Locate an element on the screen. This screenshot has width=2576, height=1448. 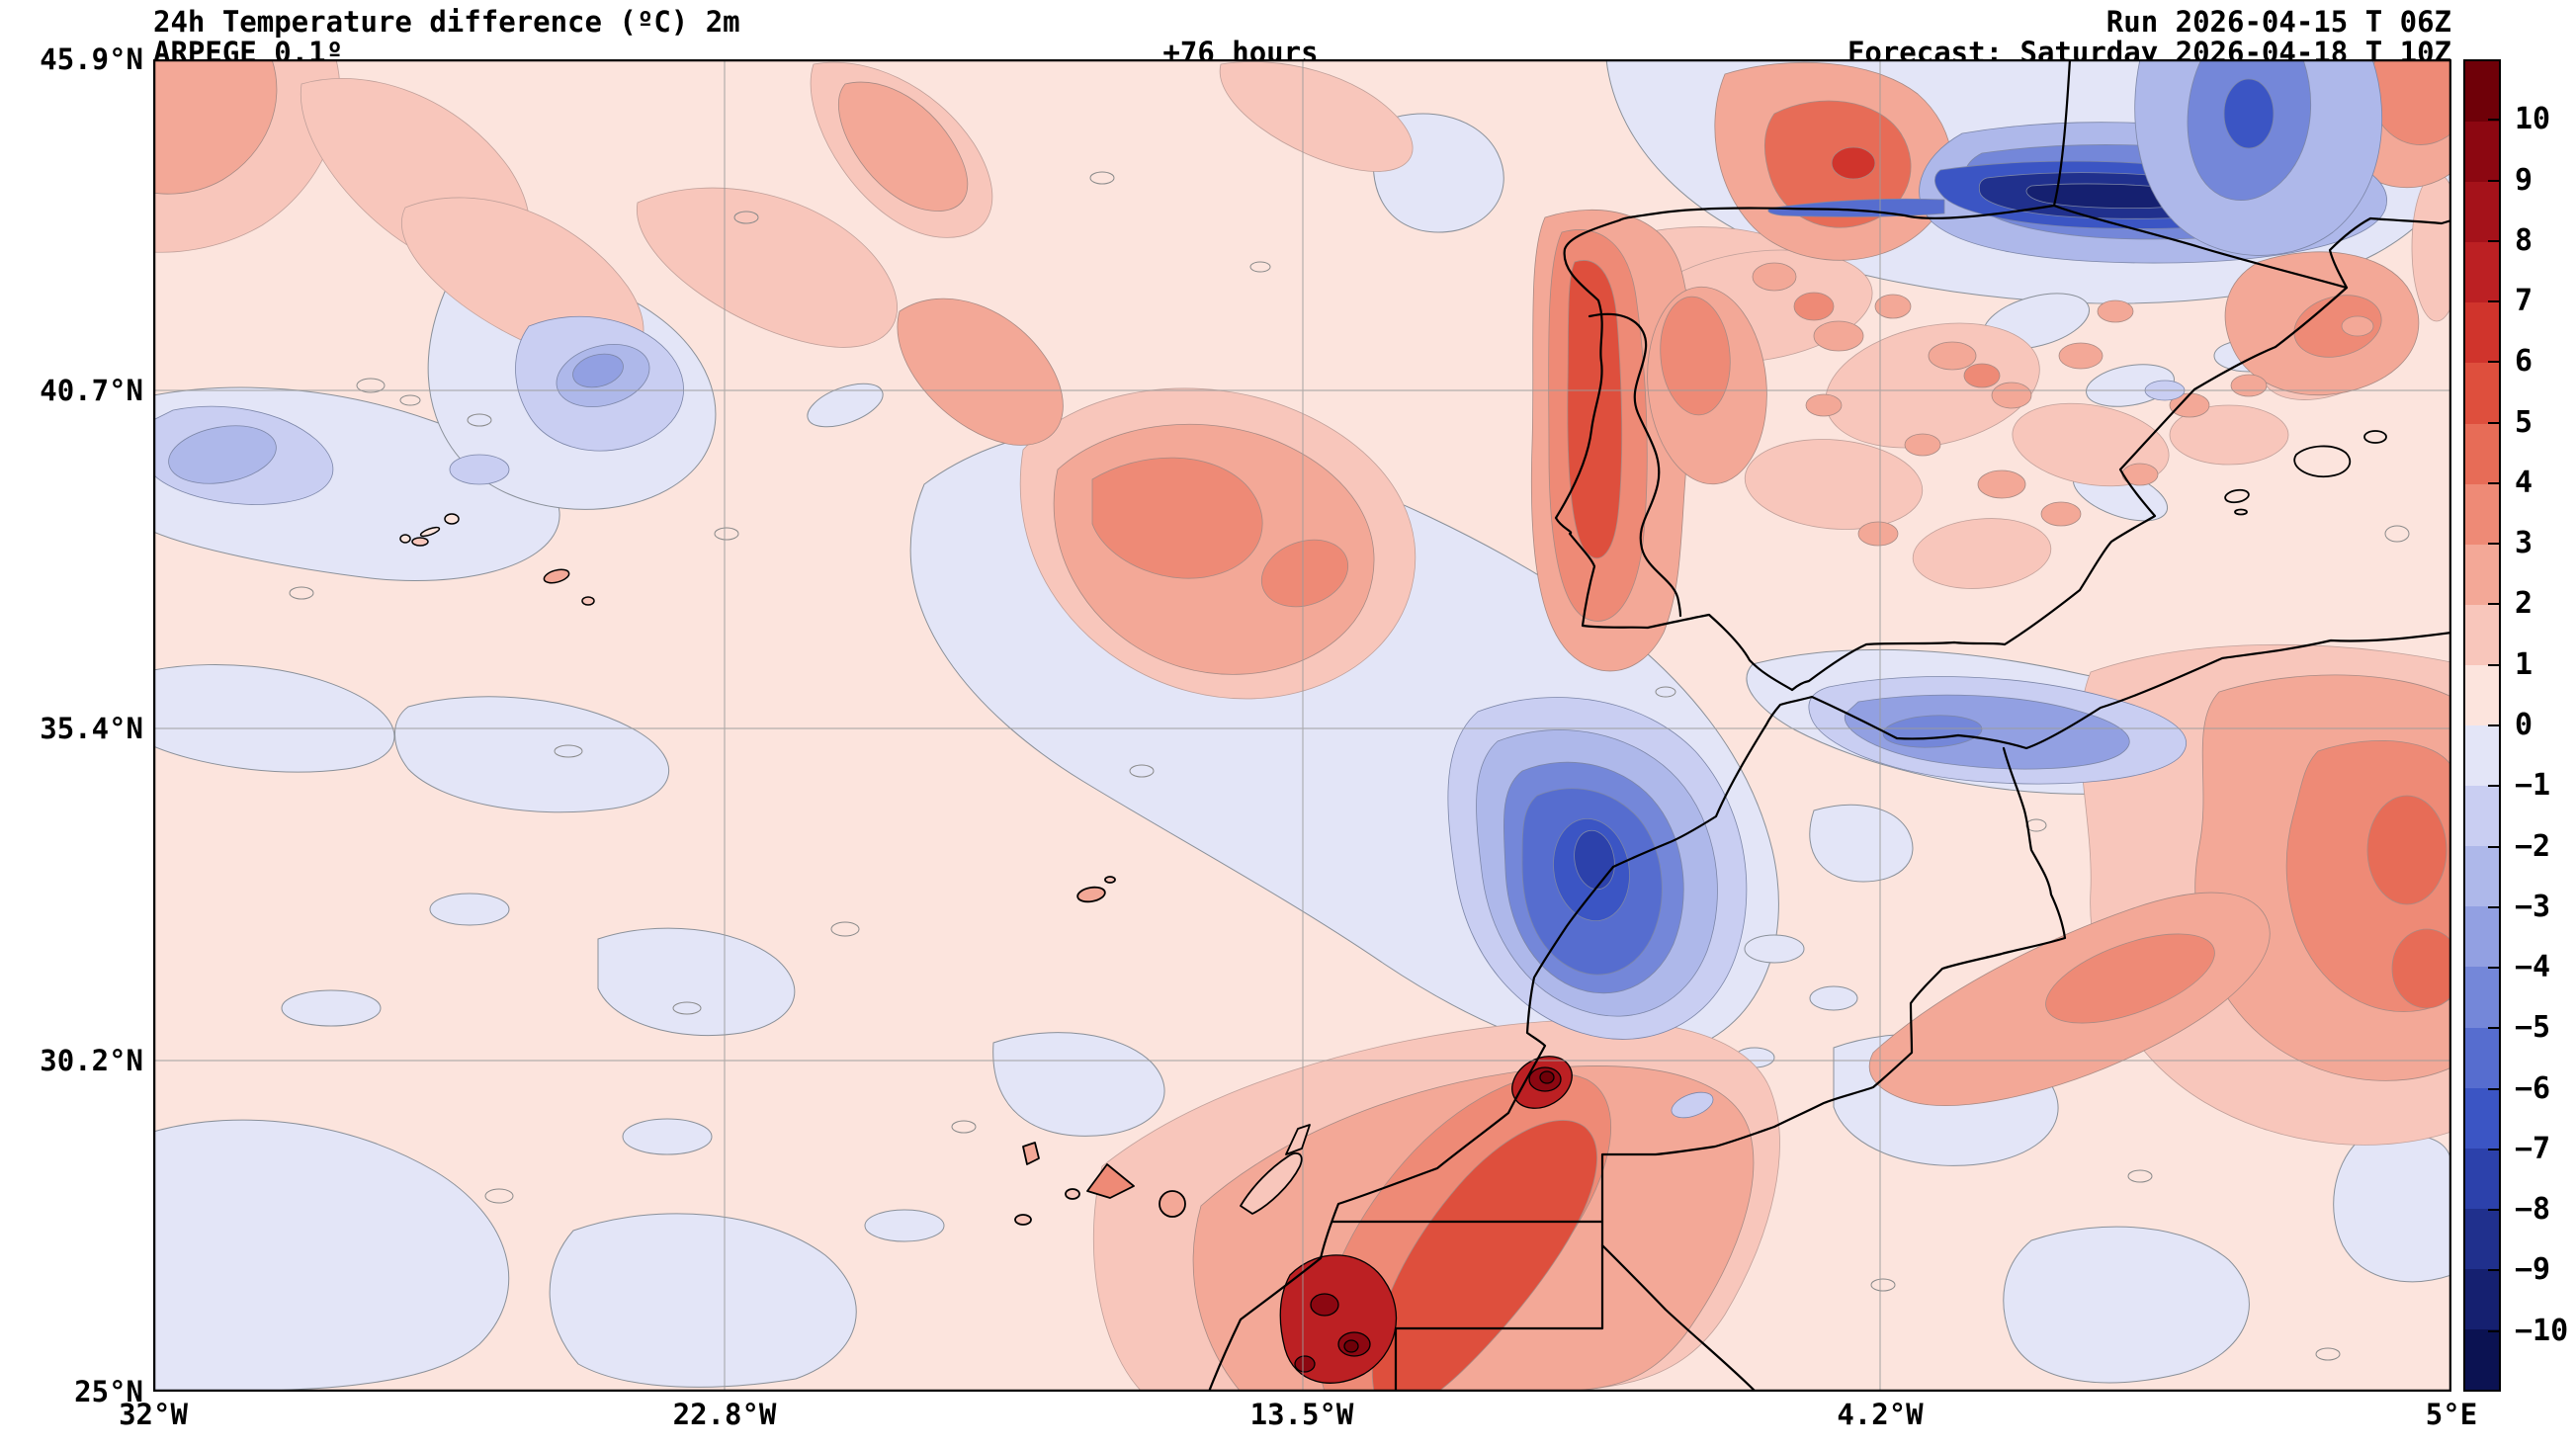
colorbar-tick-label: −4 is located at coordinates (2533, 967).